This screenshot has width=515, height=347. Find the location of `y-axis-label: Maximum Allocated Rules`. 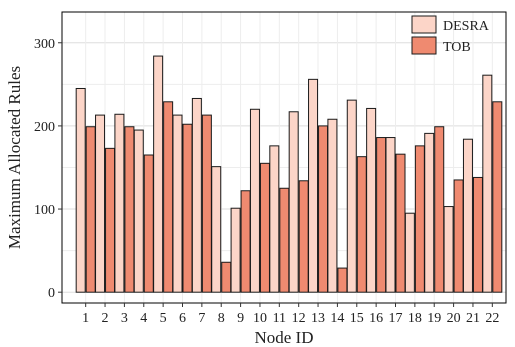

y-axis-label: Maximum Allocated Rules is located at coordinates (14, 157).